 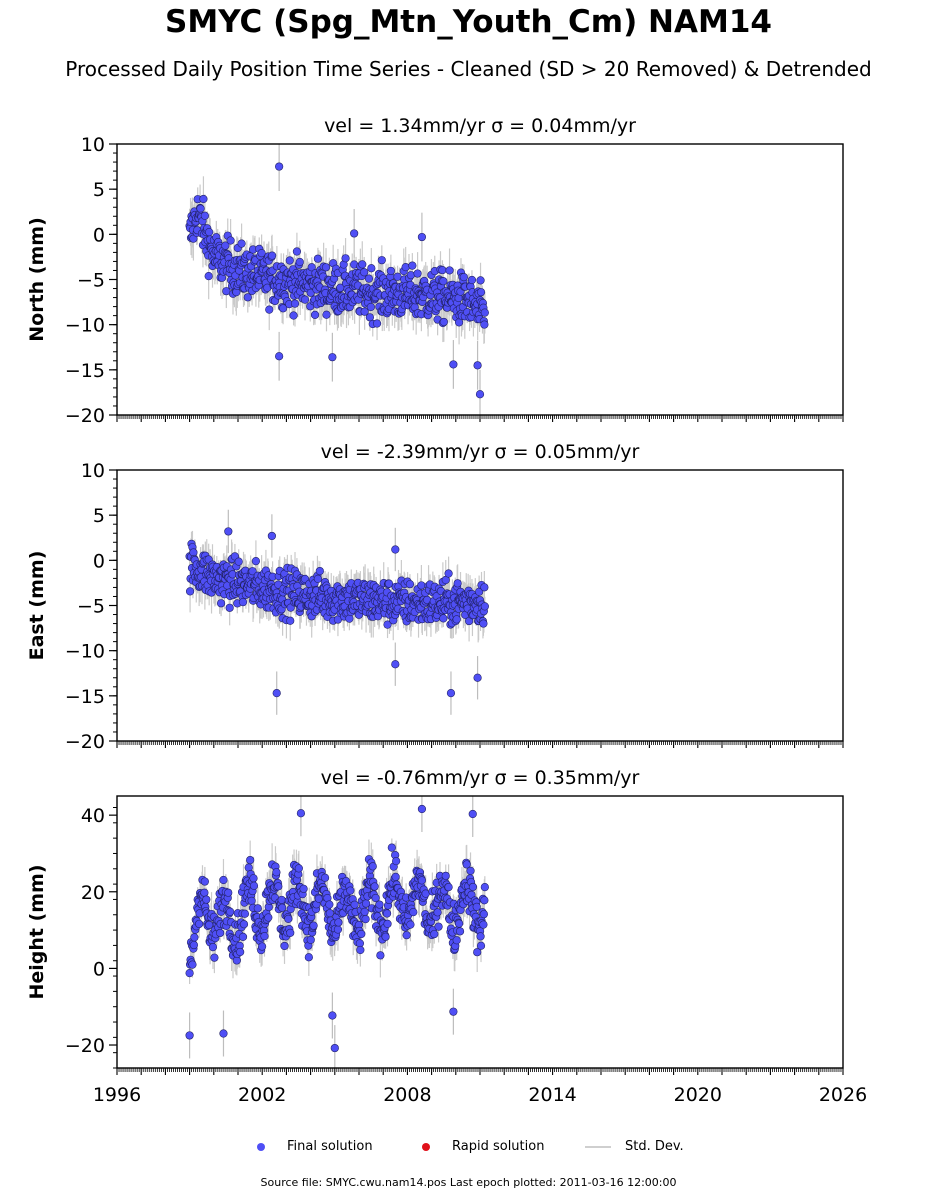 I want to click on y-axis-label: Height (mm), so click(x=37, y=931).